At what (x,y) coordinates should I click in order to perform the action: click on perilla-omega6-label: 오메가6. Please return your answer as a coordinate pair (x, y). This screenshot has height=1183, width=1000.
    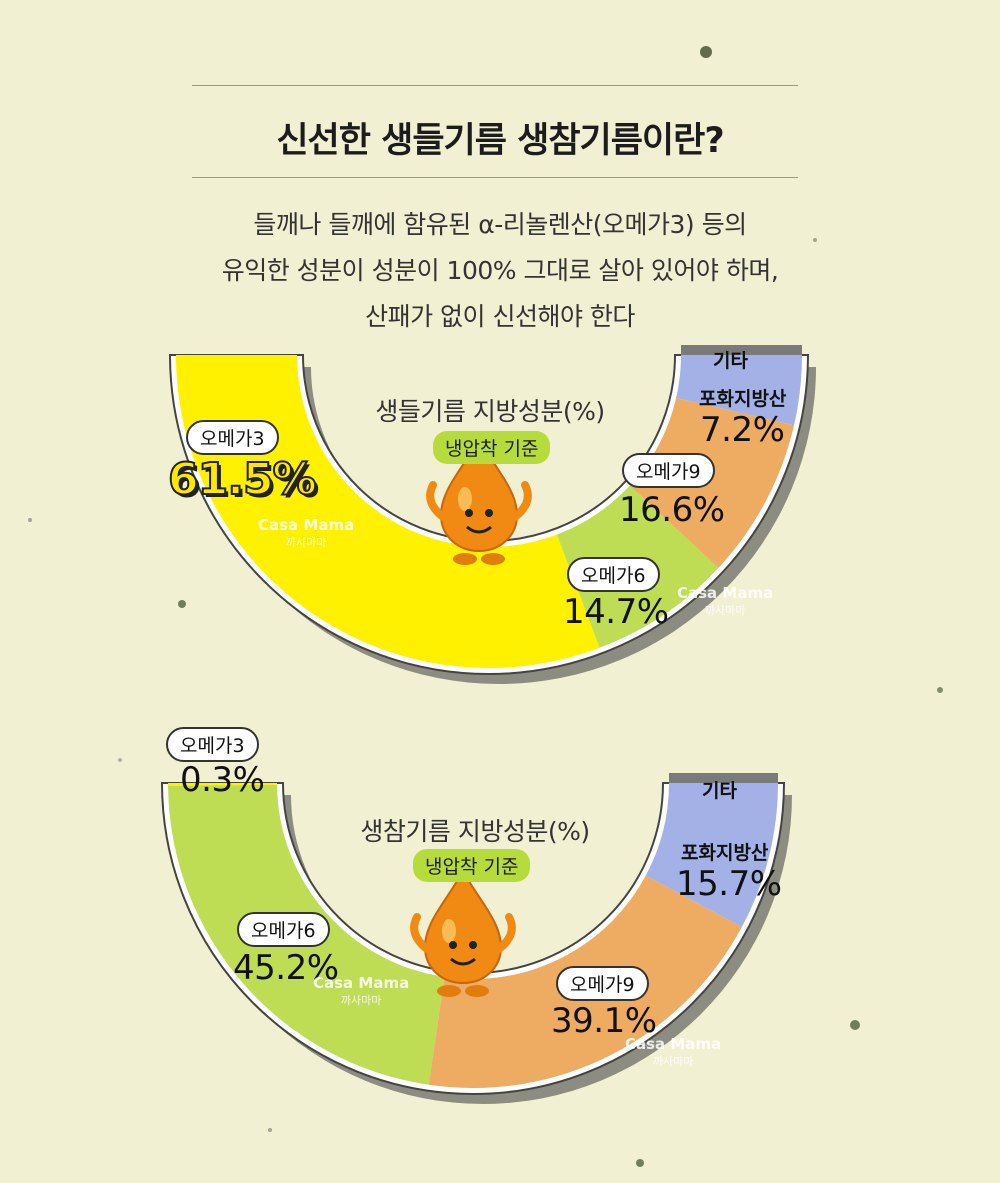
    Looking at the image, I should click on (613, 574).